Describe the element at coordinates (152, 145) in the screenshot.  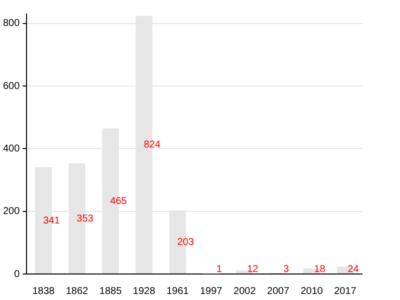
I see `data-label: 824` at that location.